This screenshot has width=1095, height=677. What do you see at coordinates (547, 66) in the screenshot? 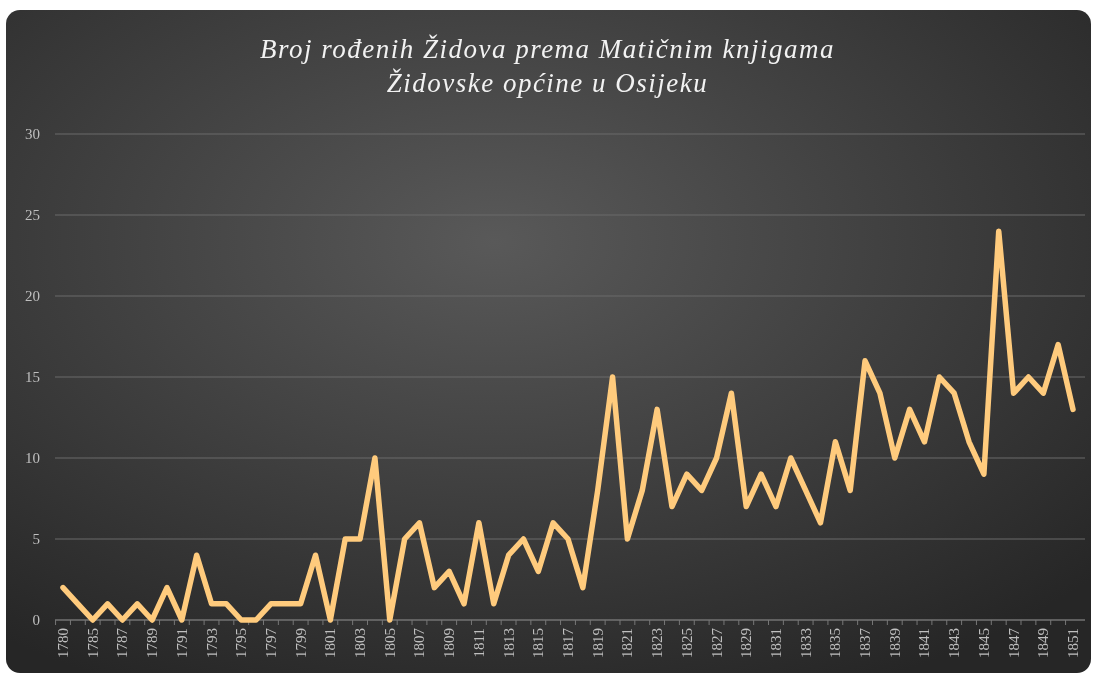
I see `chart-title: Broj rođenih Židova prema Matičnim knjigama Židovske općine u Osijeku` at bounding box center [547, 66].